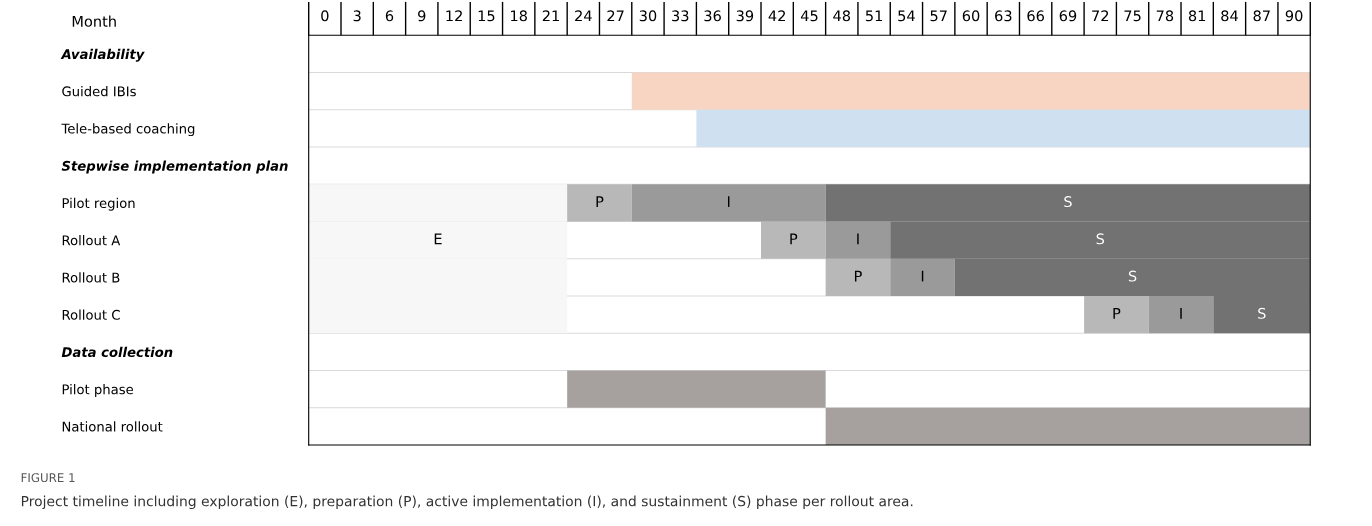 This screenshot has height=526, width=1372. Describe the element at coordinates (550, 16) in the screenshot. I see `x-tick-label: 21` at that location.